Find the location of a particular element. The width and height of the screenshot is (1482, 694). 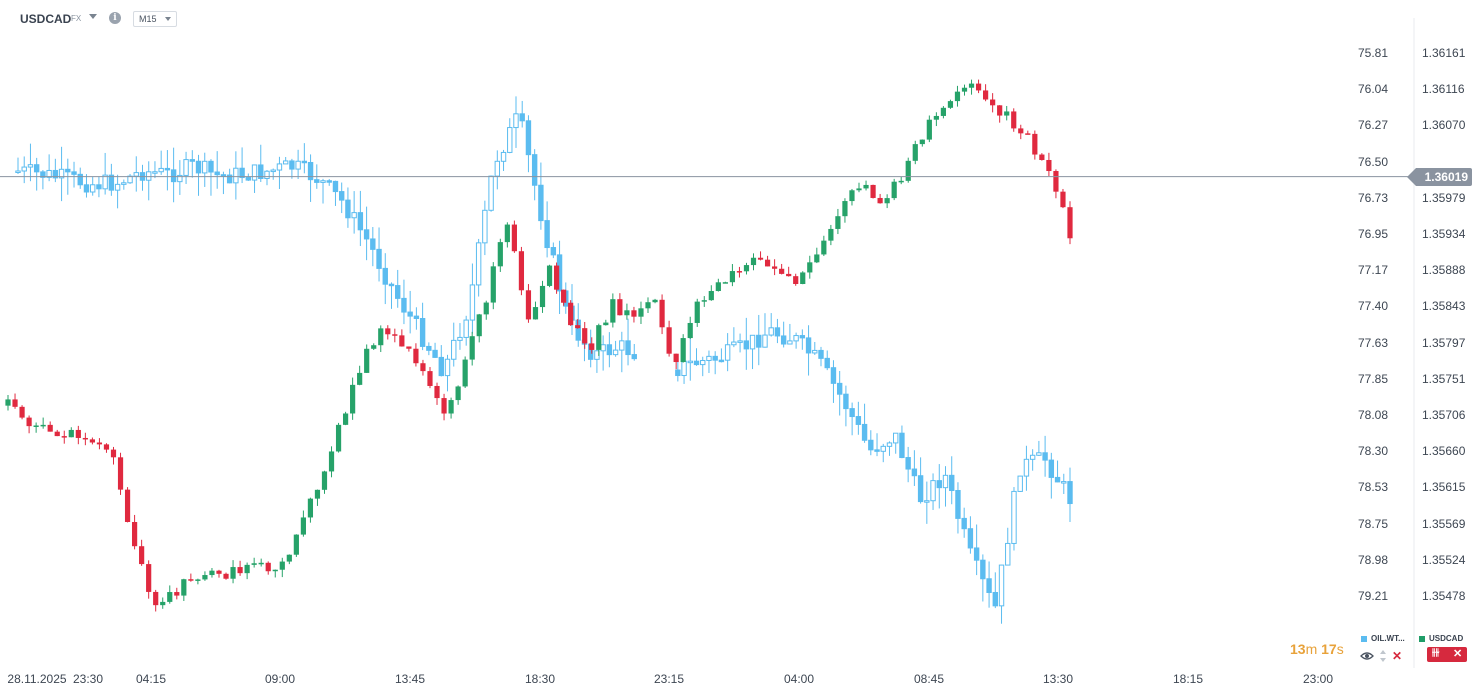

legend-item-usdcad: USDCAD is located at coordinates (1441, 638).